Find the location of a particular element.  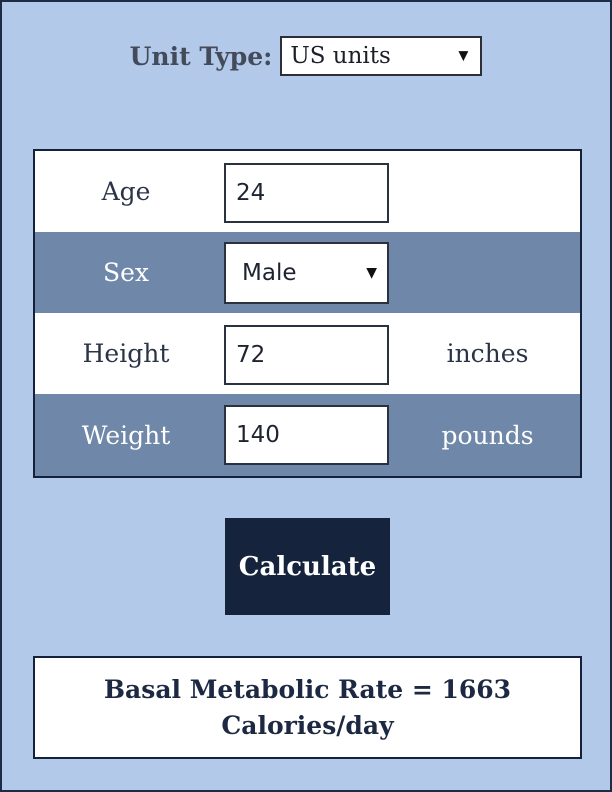

weight-input: 140 is located at coordinates (306, 435).